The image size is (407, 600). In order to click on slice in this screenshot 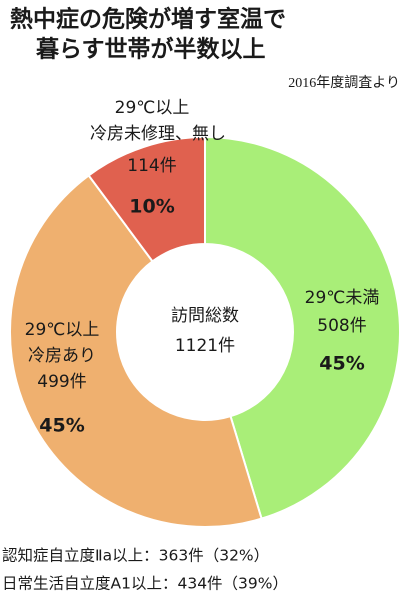, I will do `click(146, 199)`.